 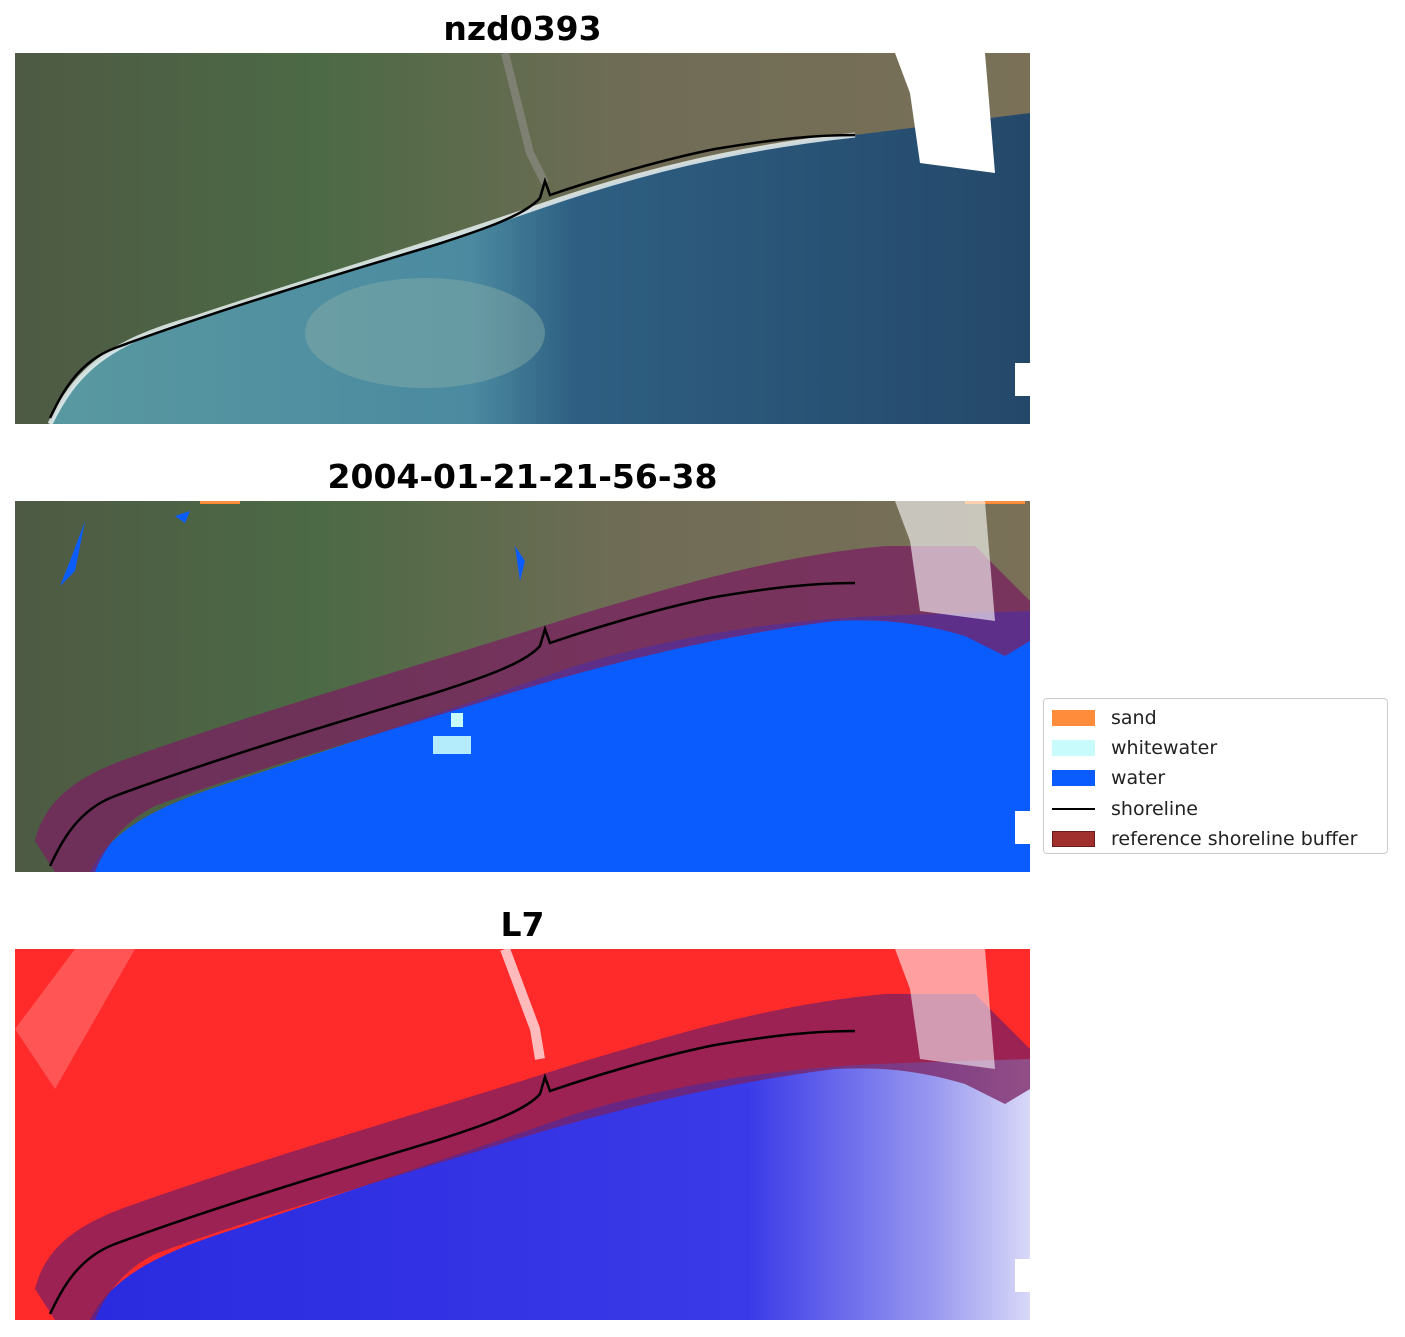 What do you see at coordinates (1073, 808) in the screenshot?
I see `shoreline-swatch` at bounding box center [1073, 808].